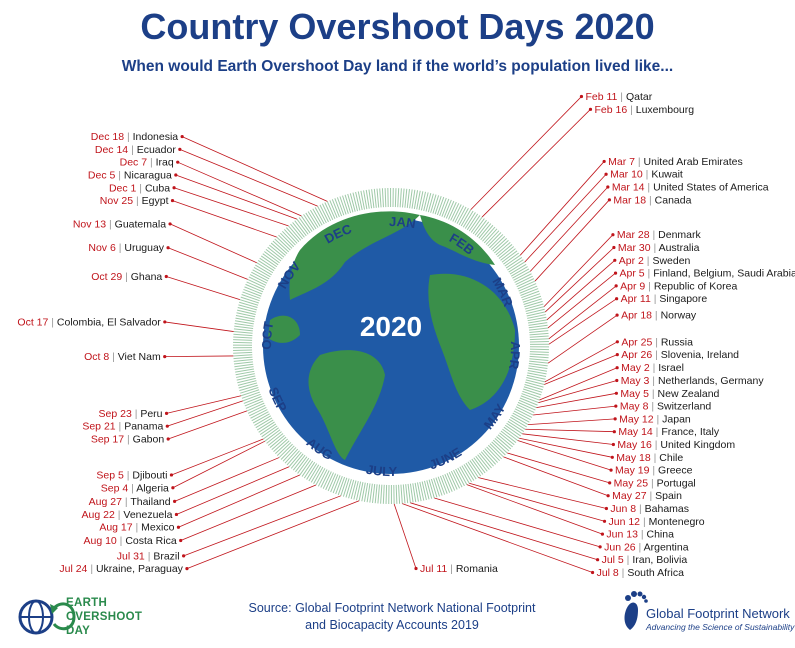  I want to click on country-label: May 27 | Spain, so click(647, 496).